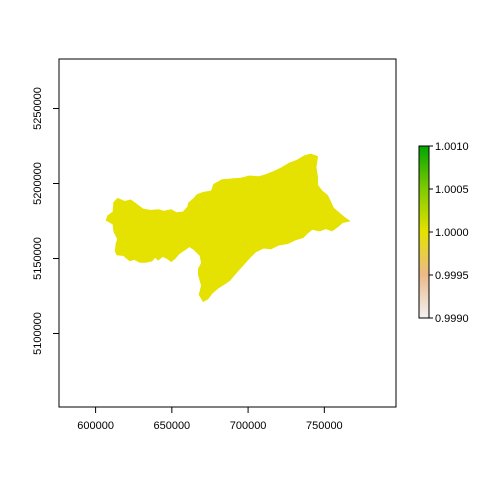 Image resolution: width=480 pixels, height=480 pixels. Describe the element at coordinates (452, 319) in the screenshot. I see `legend-tick-label: 0.9990` at that location.